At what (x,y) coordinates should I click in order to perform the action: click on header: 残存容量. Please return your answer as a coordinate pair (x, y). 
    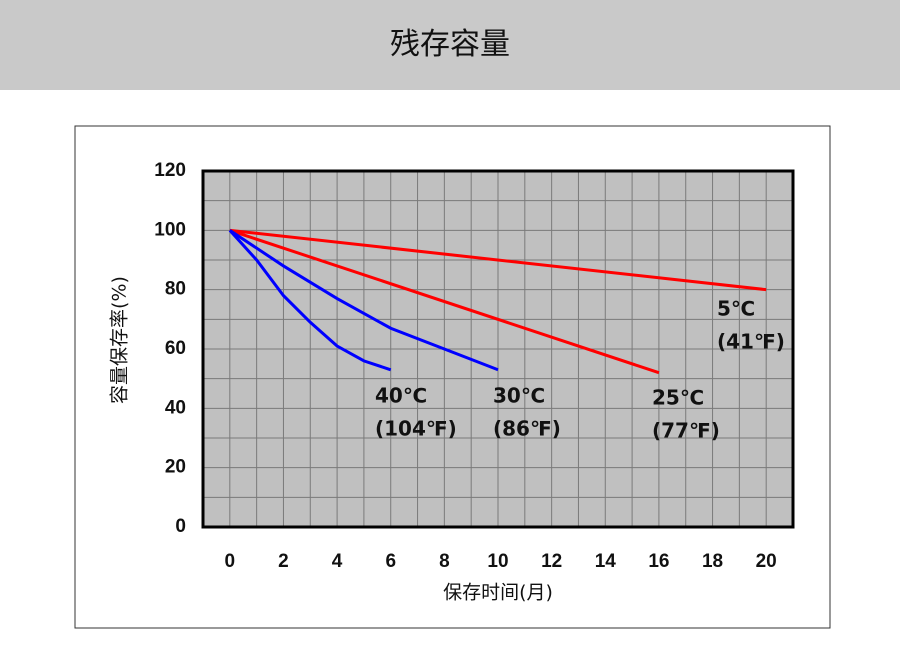
    Looking at the image, I should click on (450, 45).